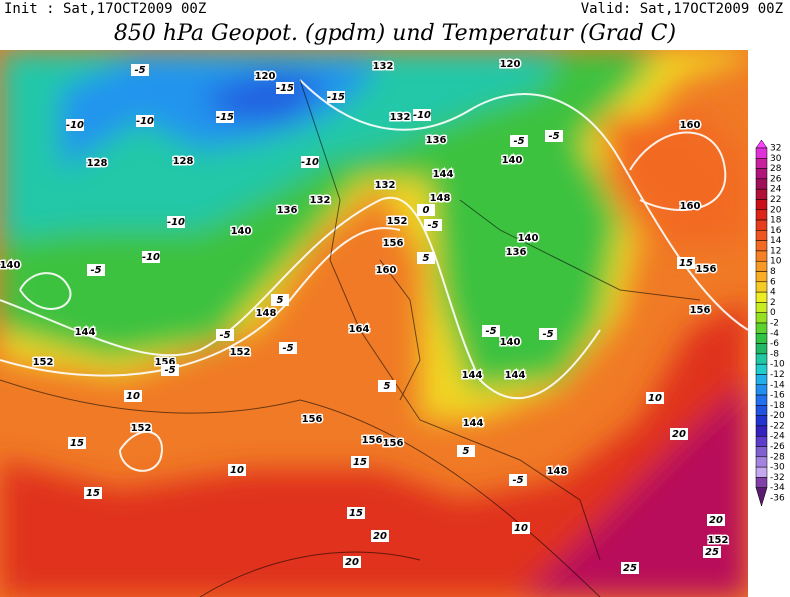 This screenshot has width=790, height=597. I want to click on colorbar-bottom, so click(761, 497).